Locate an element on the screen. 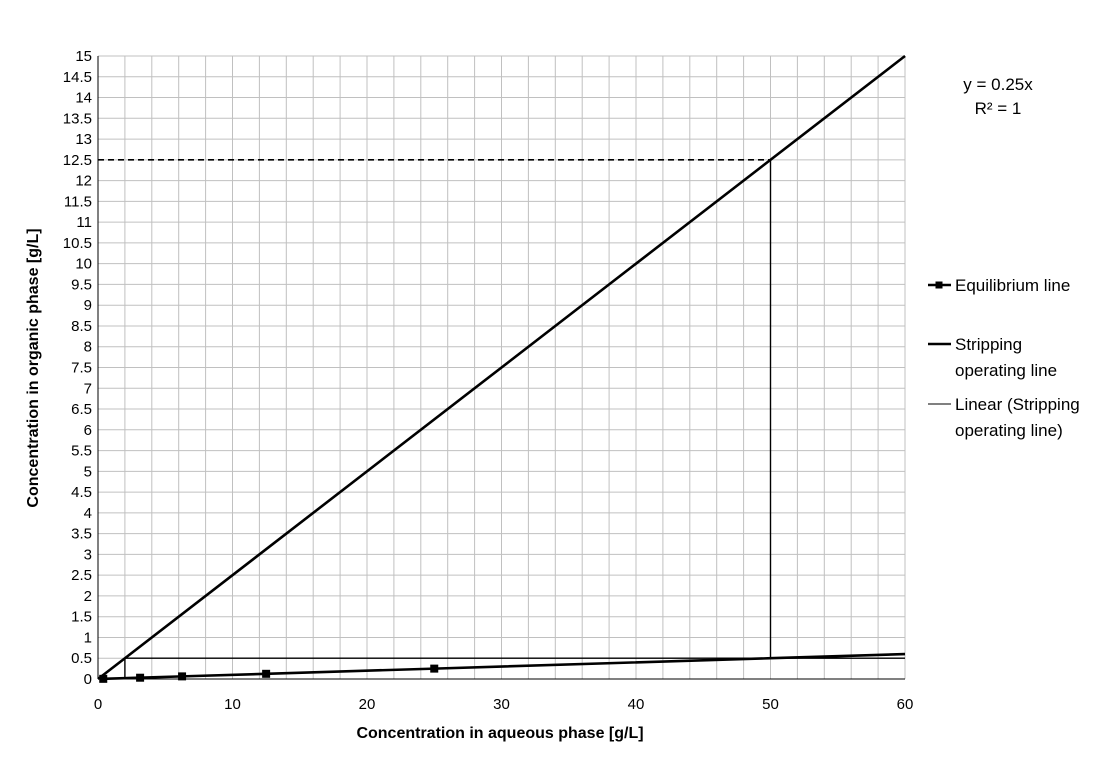 This screenshot has width=1118, height=757. y-tick-label: 5.5 is located at coordinates (81, 451).